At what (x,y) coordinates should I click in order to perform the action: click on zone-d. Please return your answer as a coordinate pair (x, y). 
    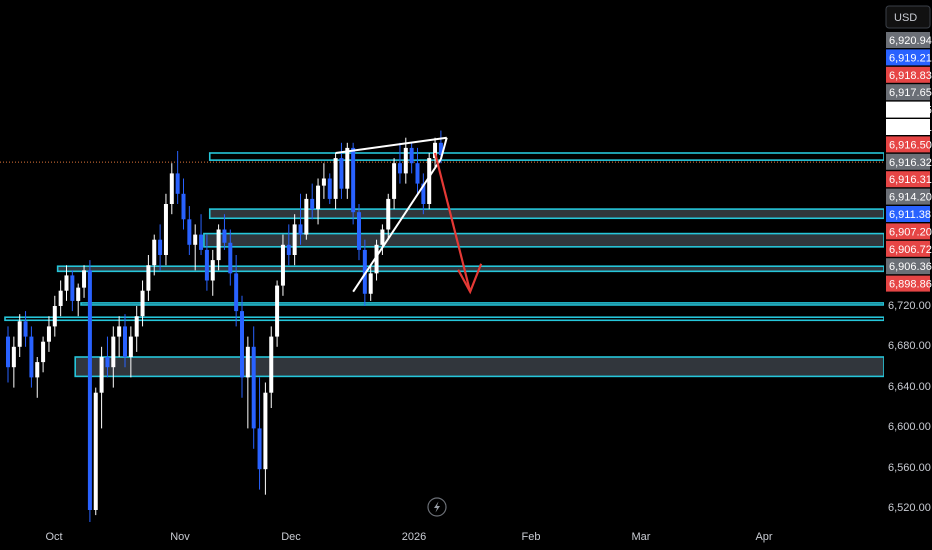
    Looking at the image, I should click on (470, 269).